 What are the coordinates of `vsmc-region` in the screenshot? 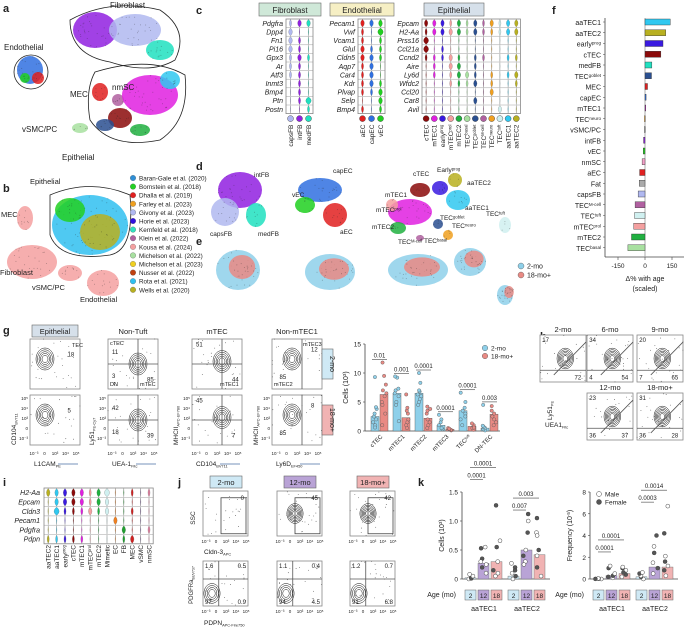 It's located at (70, 273).